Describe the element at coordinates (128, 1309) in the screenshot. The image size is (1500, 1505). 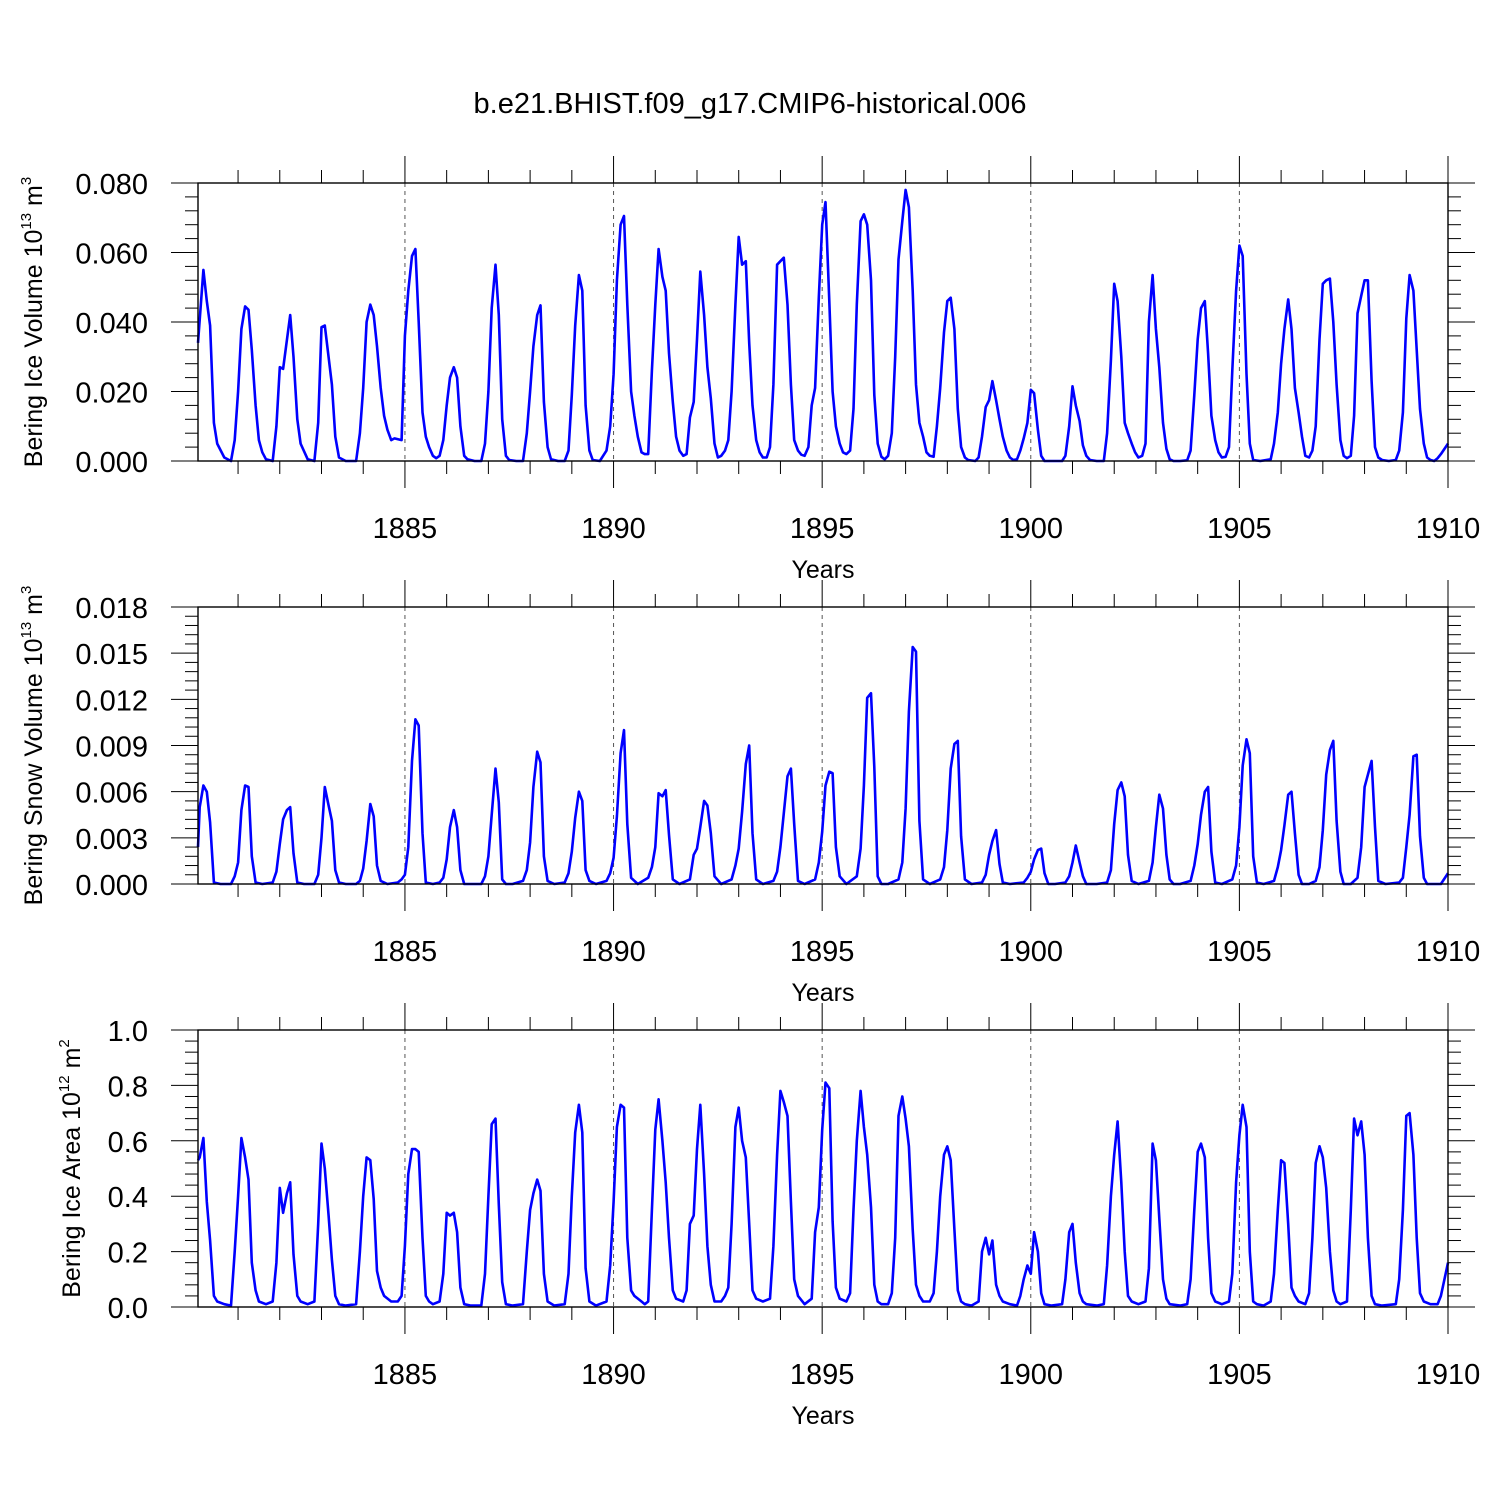
I see `y-tick-label: 0.0` at that location.